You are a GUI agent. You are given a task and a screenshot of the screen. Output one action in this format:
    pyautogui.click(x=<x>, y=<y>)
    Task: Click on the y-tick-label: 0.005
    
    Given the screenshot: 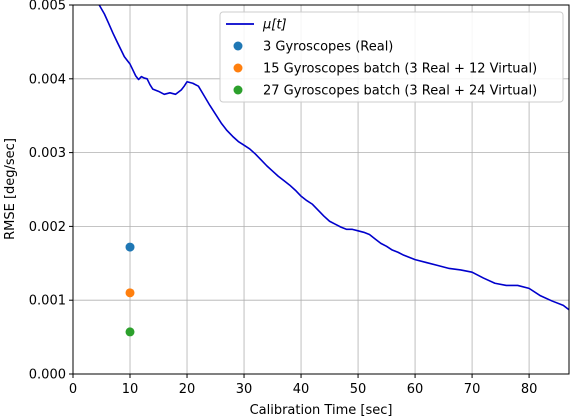 What is the action you would take?
    pyautogui.click(x=47, y=7)
    